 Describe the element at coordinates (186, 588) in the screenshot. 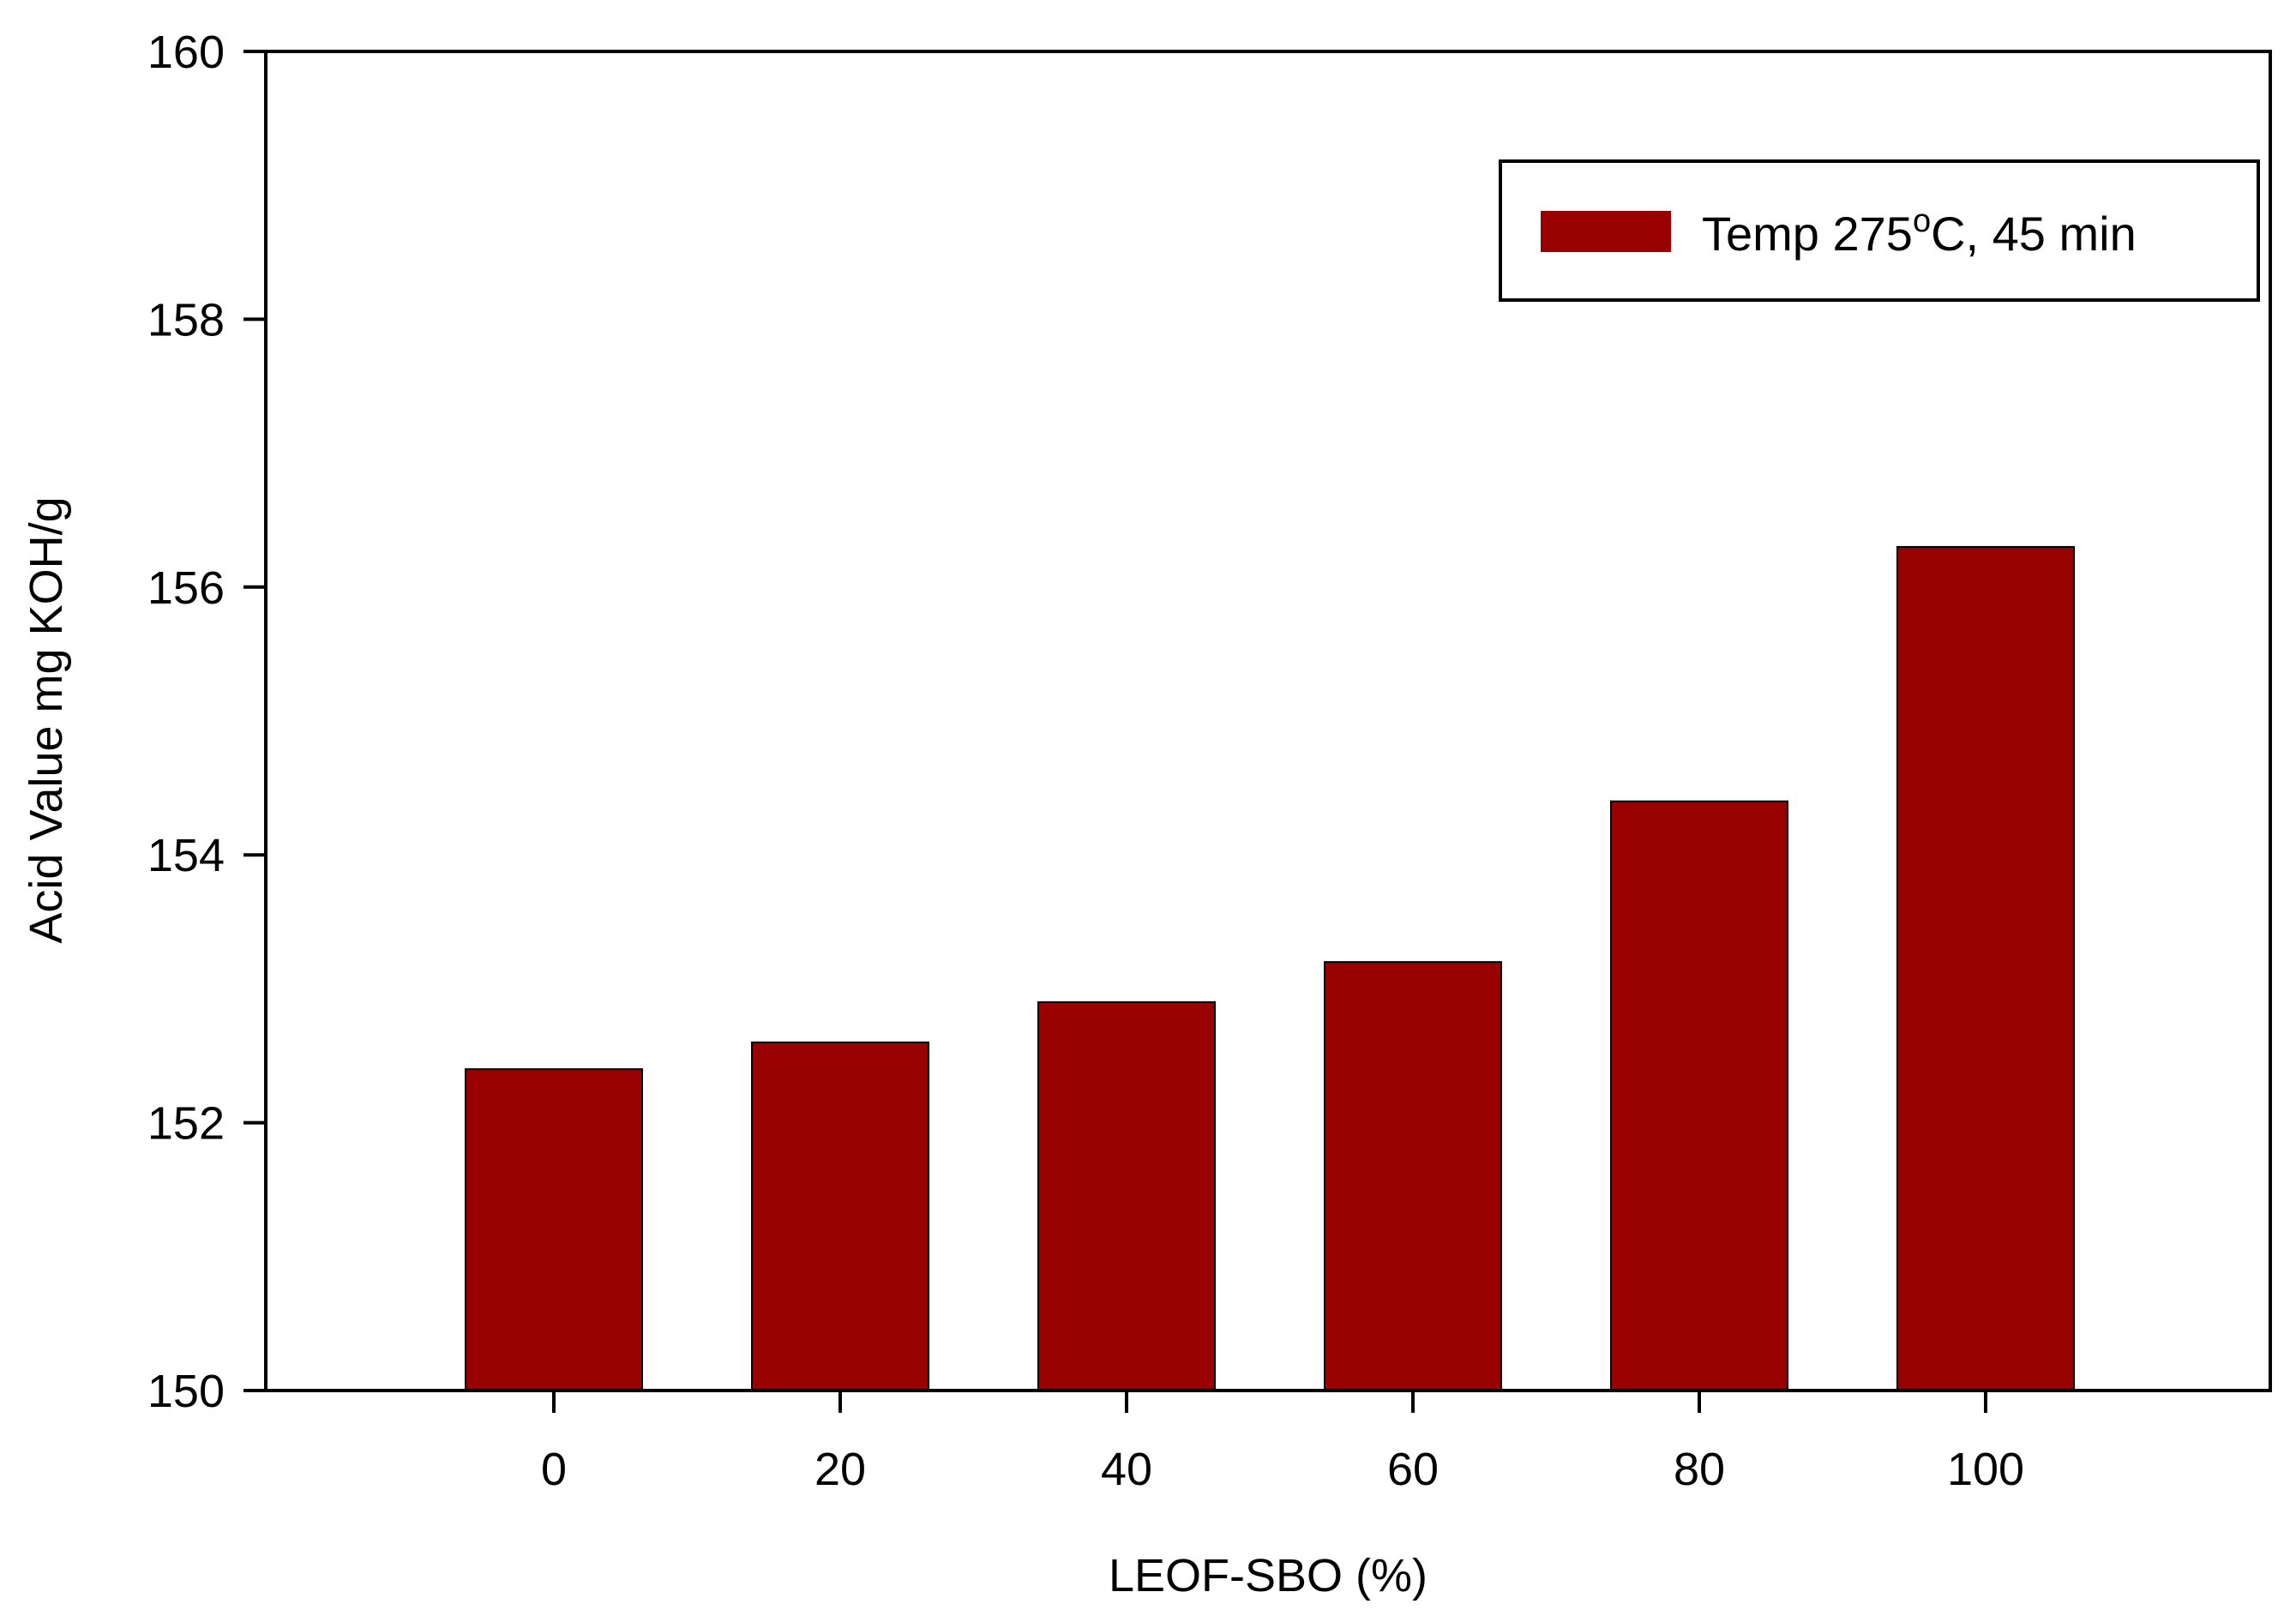

I see `y-tick-label-156: 156` at that location.